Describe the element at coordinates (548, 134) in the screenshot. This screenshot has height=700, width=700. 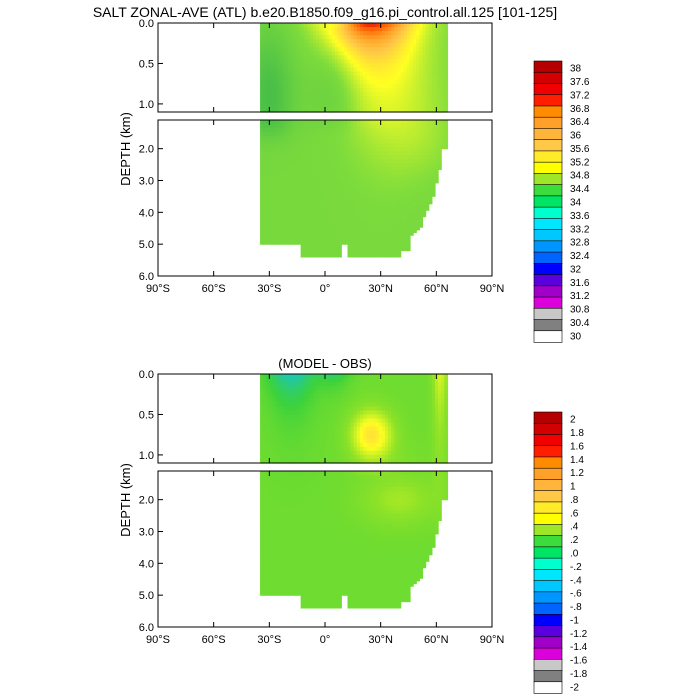
I see `salt-panel-colorbar-box` at that location.